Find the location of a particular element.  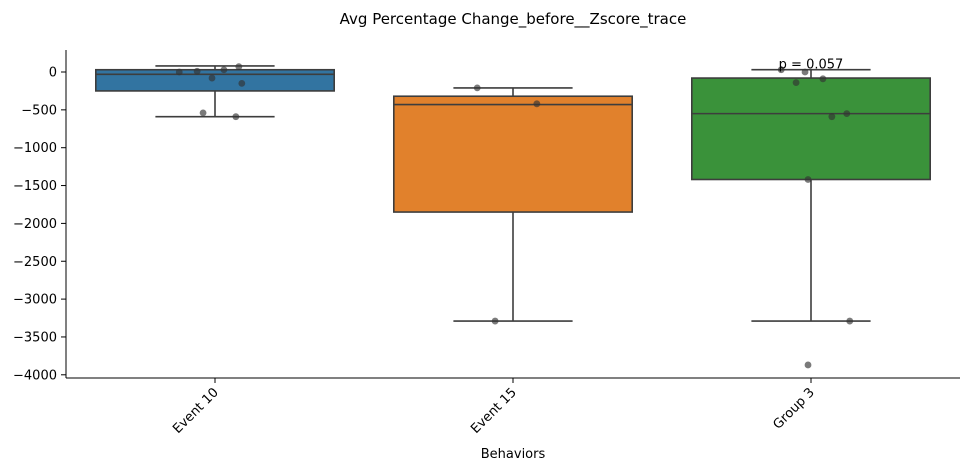

p-value-annotation: p = 0.057 is located at coordinates (811, 64).